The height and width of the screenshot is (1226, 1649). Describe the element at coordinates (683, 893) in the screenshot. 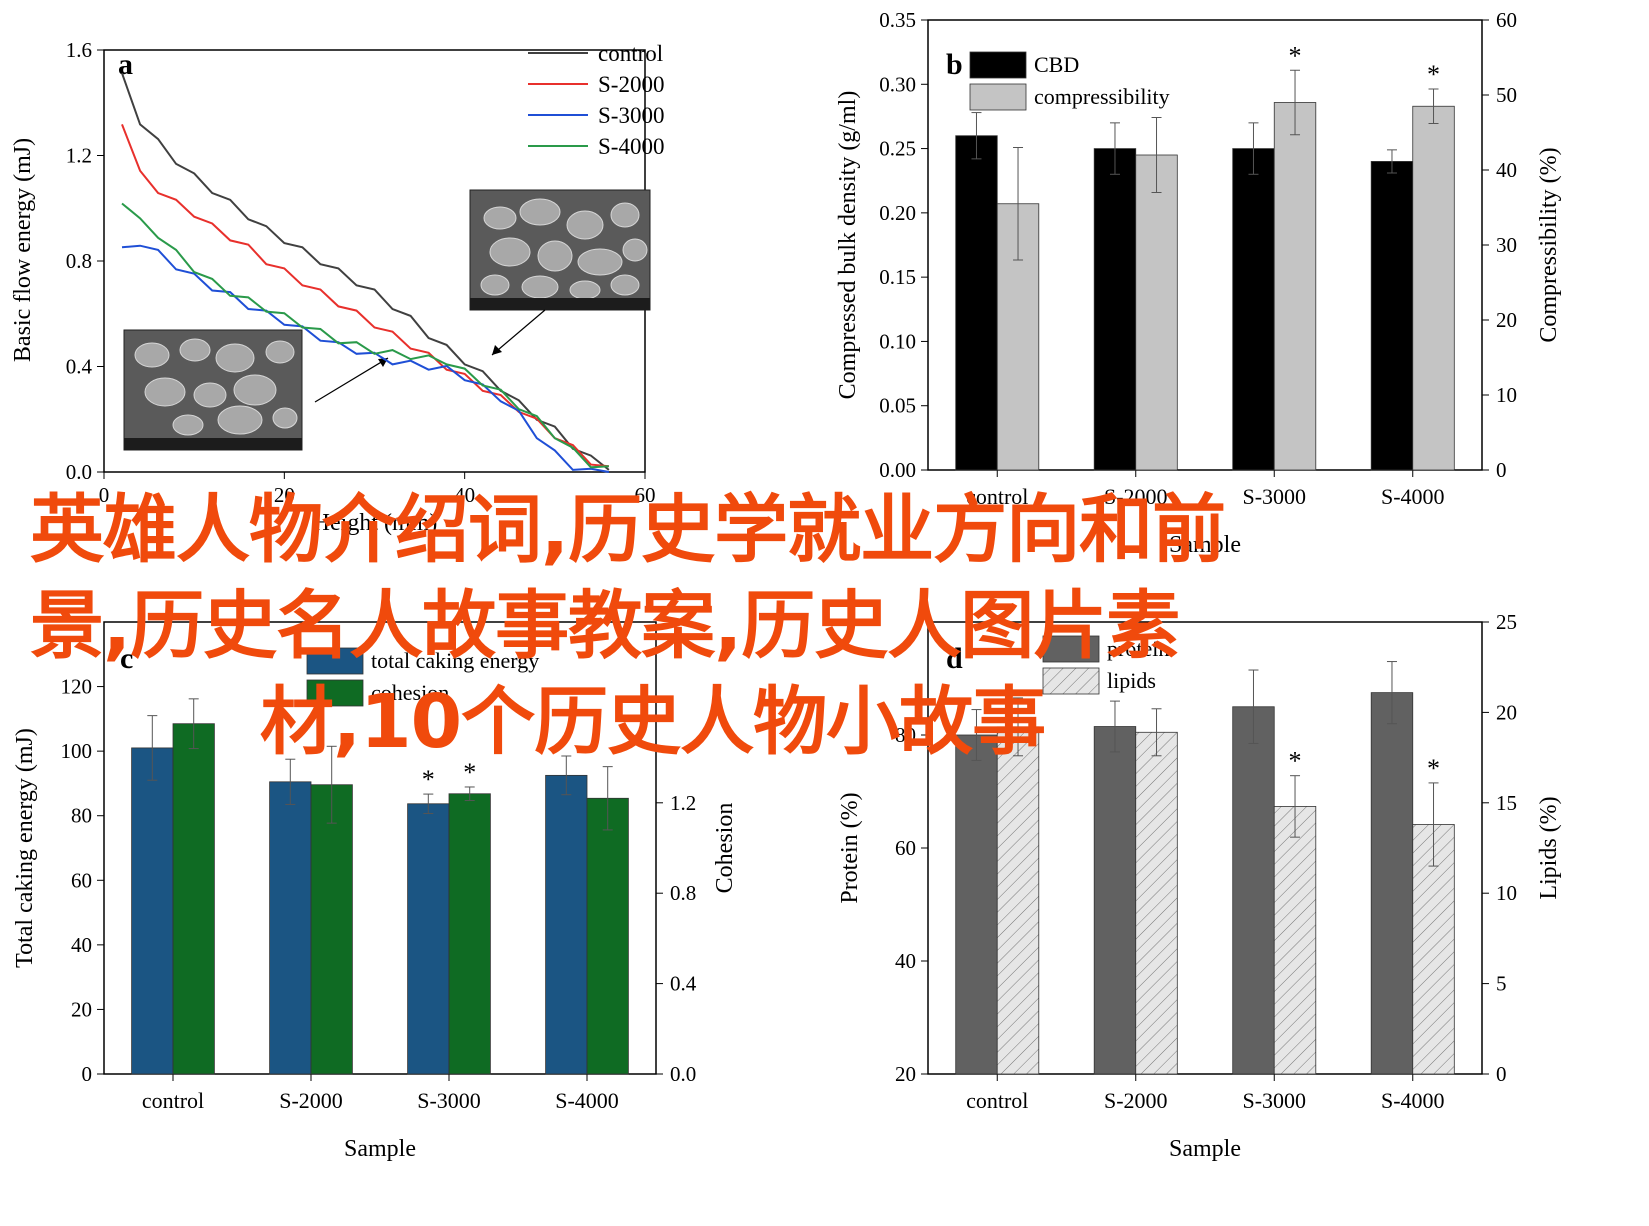

I see `panel-c-ytick-label-right: 0.8` at that location.